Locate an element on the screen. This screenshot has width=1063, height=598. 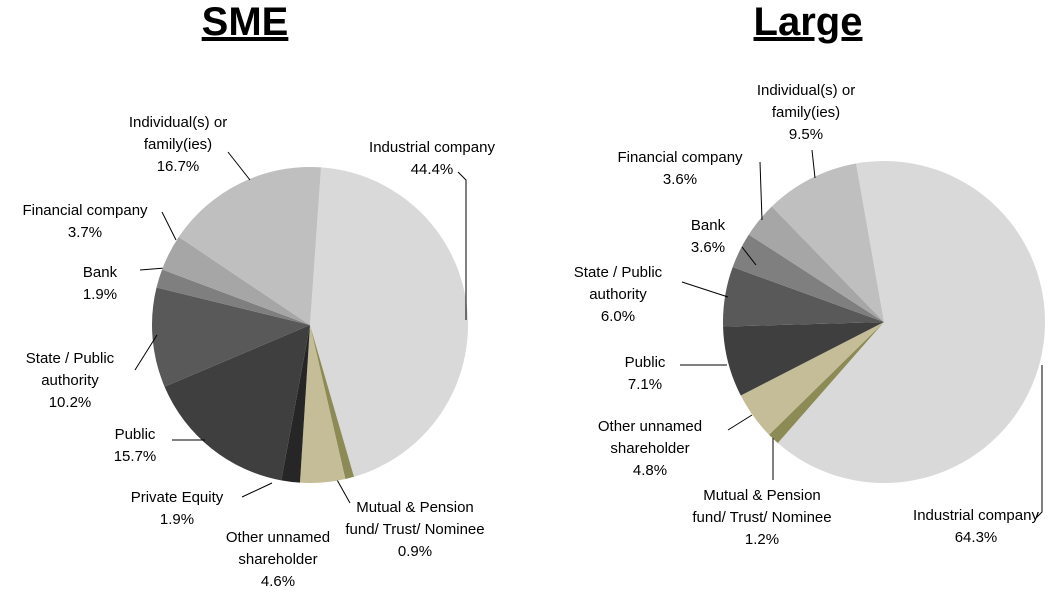
value-label: 1.2% is located at coordinates (762, 539).